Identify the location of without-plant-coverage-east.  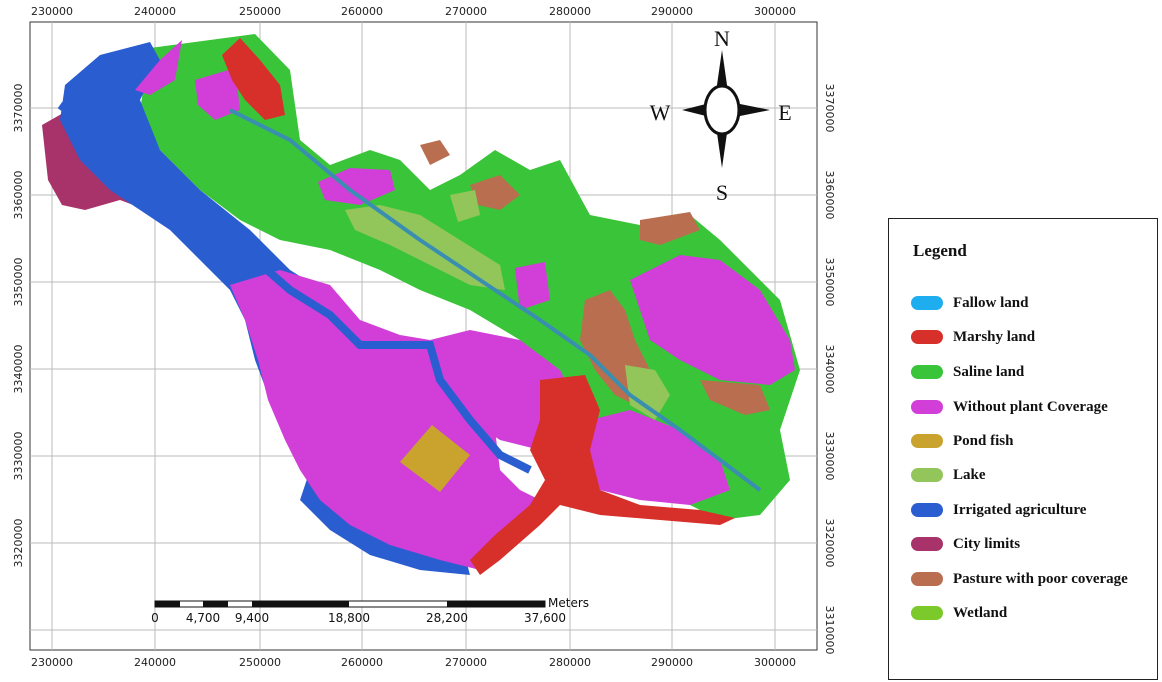
(712, 320).